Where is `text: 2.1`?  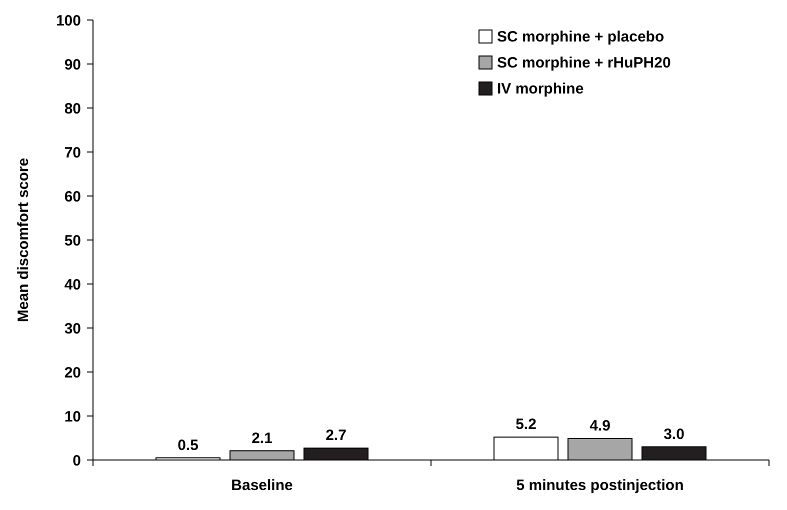 text: 2.1 is located at coordinates (262, 438).